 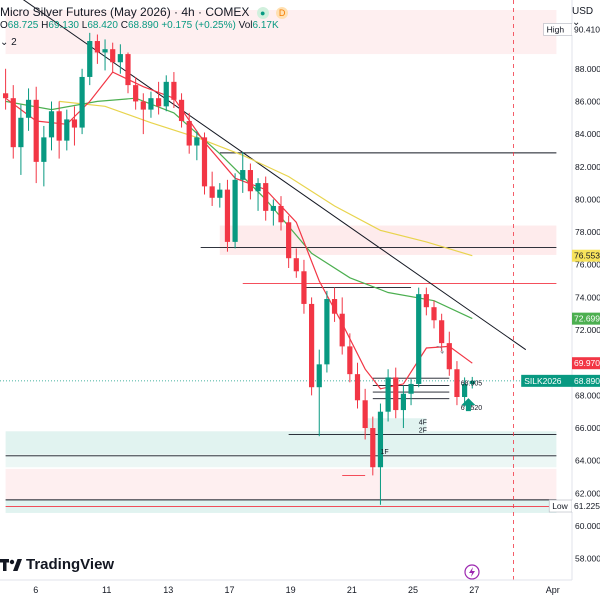 What do you see at coordinates (587, 330) in the screenshot?
I see `price-tick-label: 72.000` at bounding box center [587, 330].